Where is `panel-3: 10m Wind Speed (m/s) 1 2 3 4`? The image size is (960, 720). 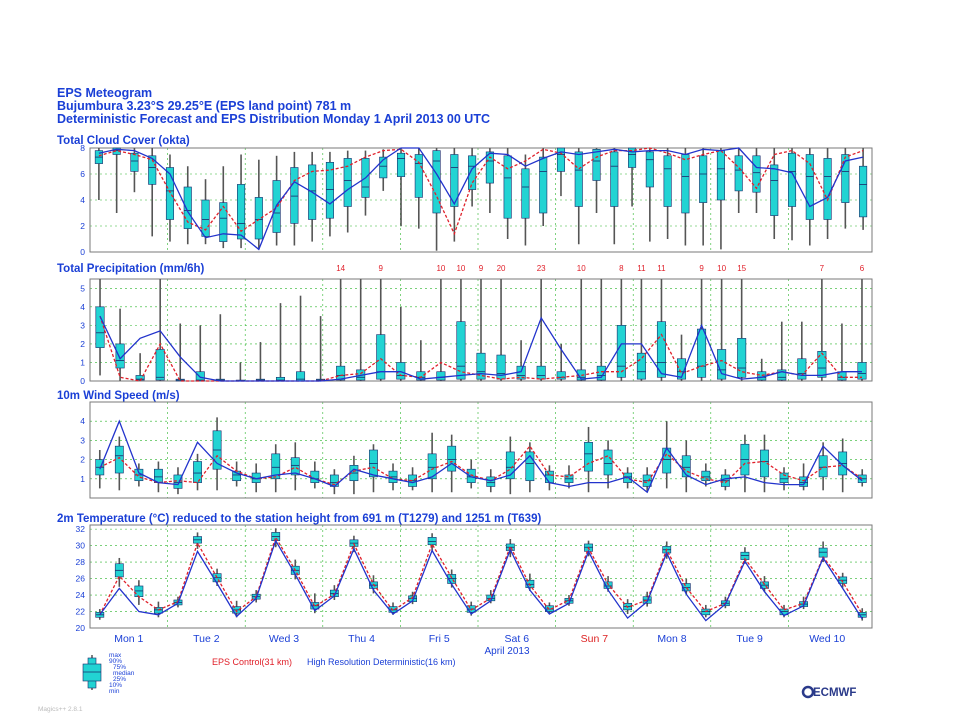 panel-3: 10m Wind Speed (m/s) 1 2 3 4 is located at coordinates (465, 444).